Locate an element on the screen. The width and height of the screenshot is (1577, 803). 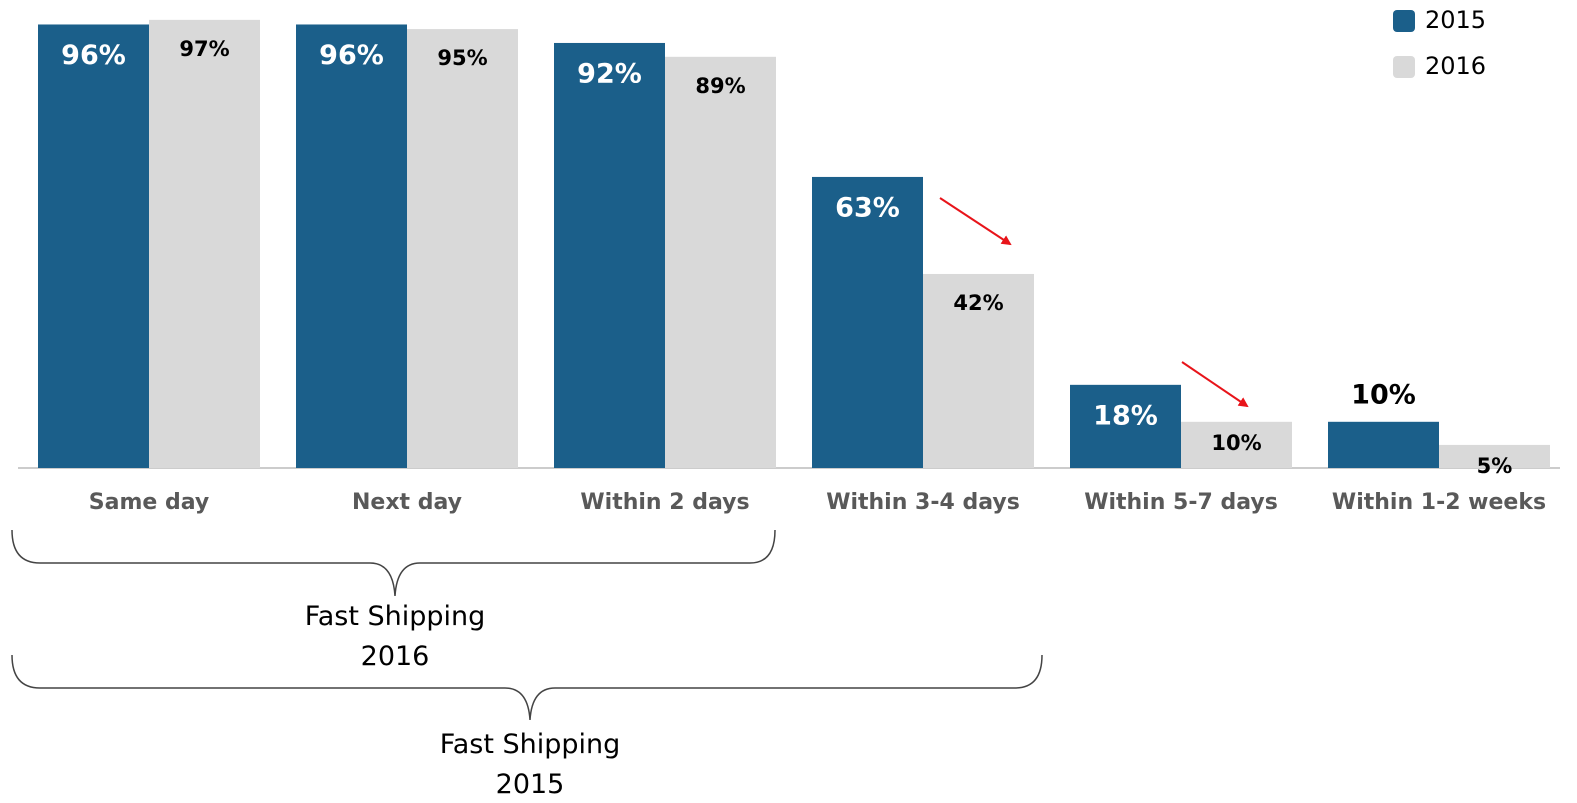
x-tick-label: Next day is located at coordinates (407, 502).